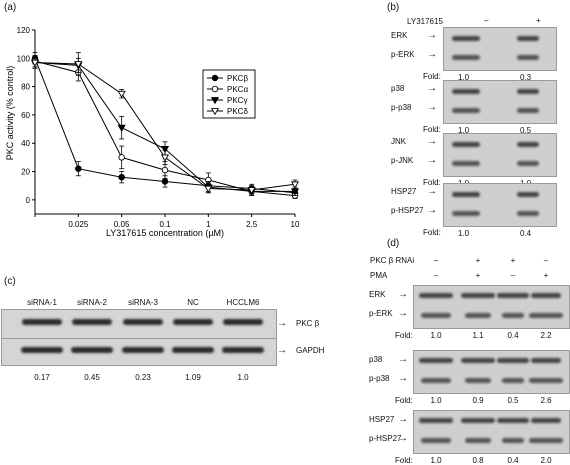 The image size is (570, 465). I want to click on ly317615-label: LY317615, so click(425, 21).